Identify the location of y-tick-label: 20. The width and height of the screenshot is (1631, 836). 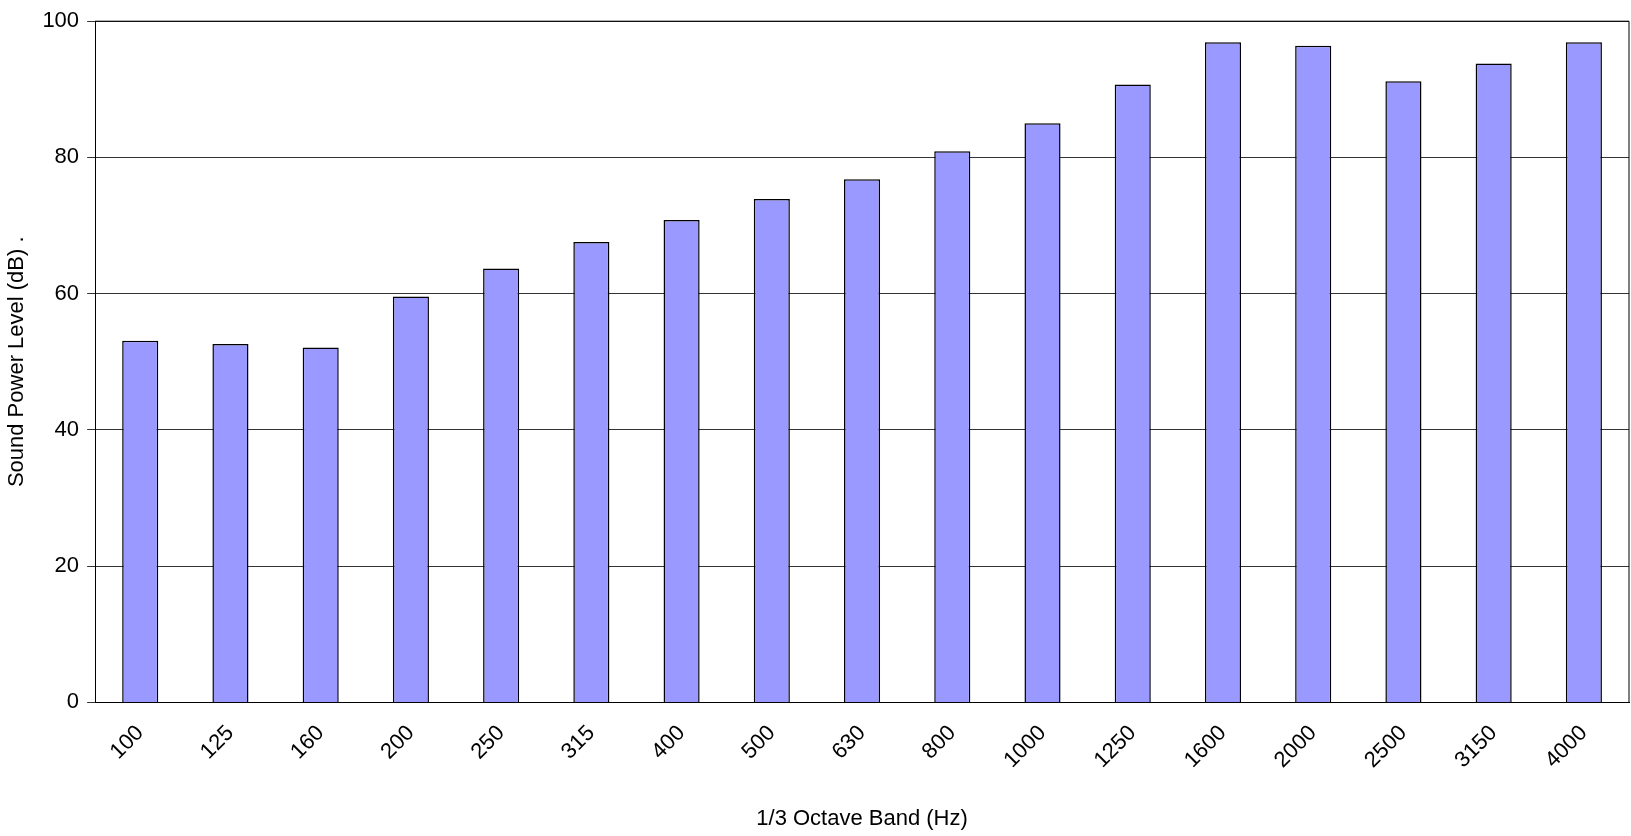
(67, 565).